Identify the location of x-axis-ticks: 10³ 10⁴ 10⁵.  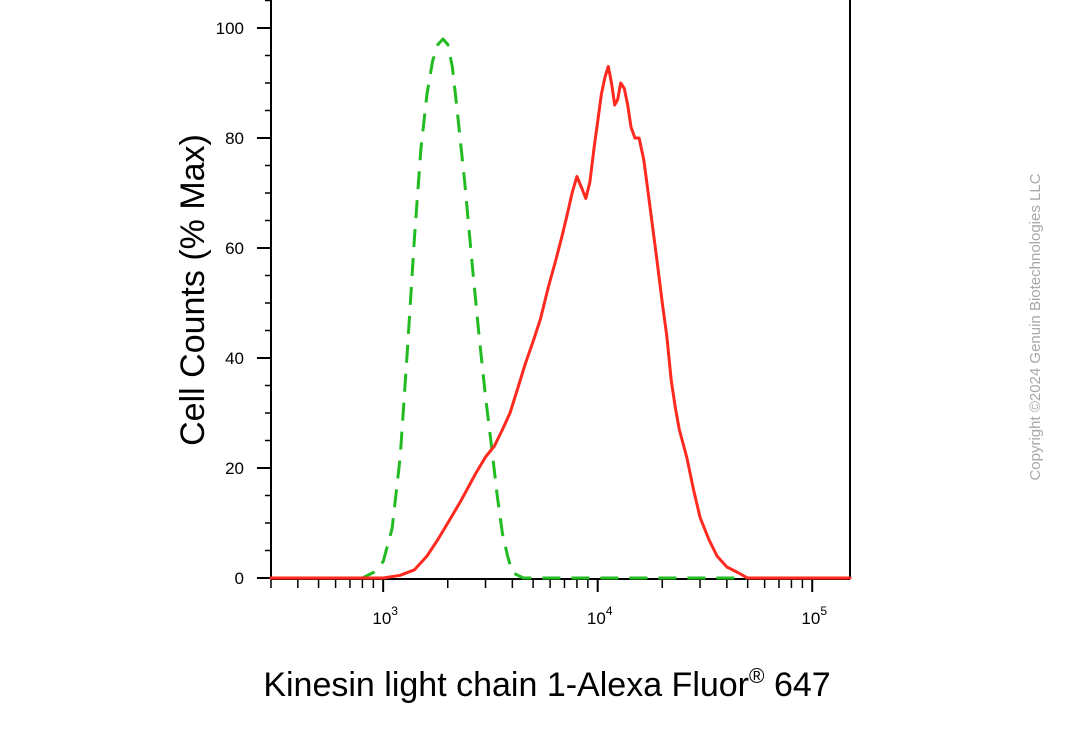
(548, 603).